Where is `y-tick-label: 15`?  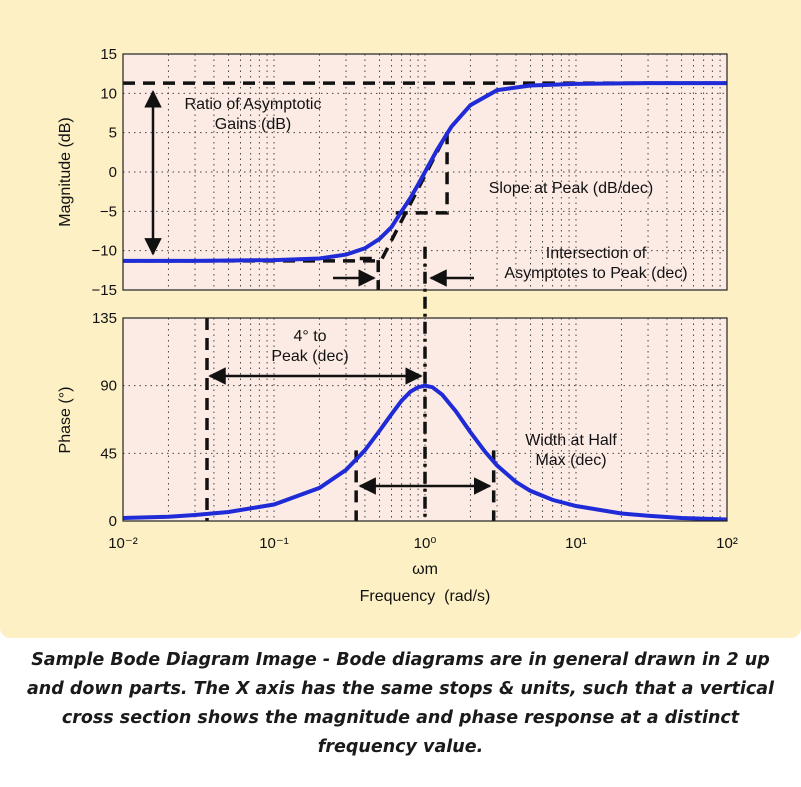
y-tick-label: 15 is located at coordinates (108, 54).